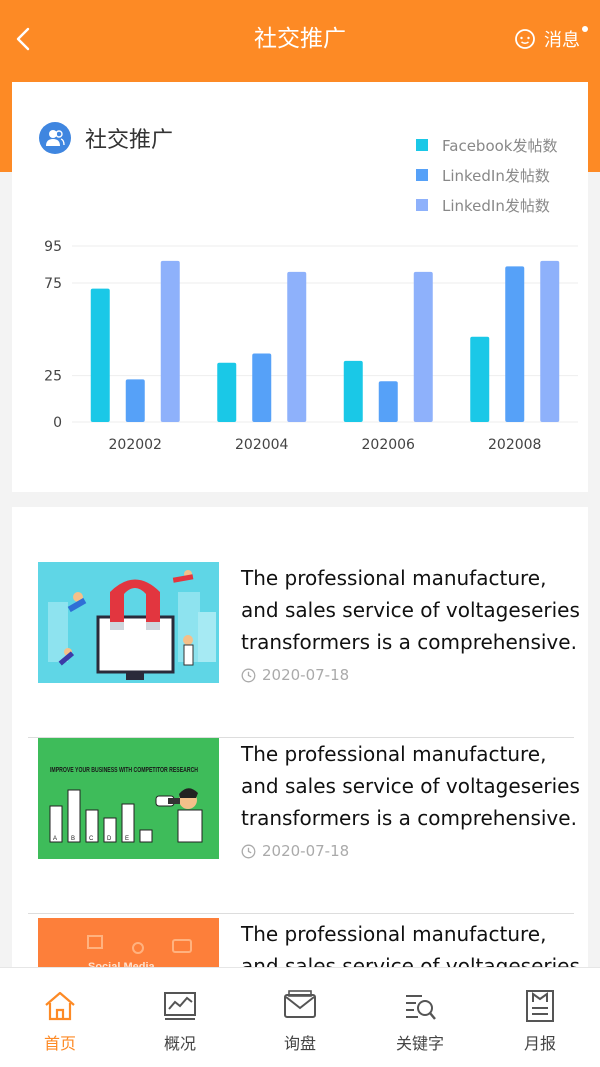 The image size is (600, 1067). What do you see at coordinates (179, 1043) in the screenshot?
I see `tab-label: 概况` at bounding box center [179, 1043].